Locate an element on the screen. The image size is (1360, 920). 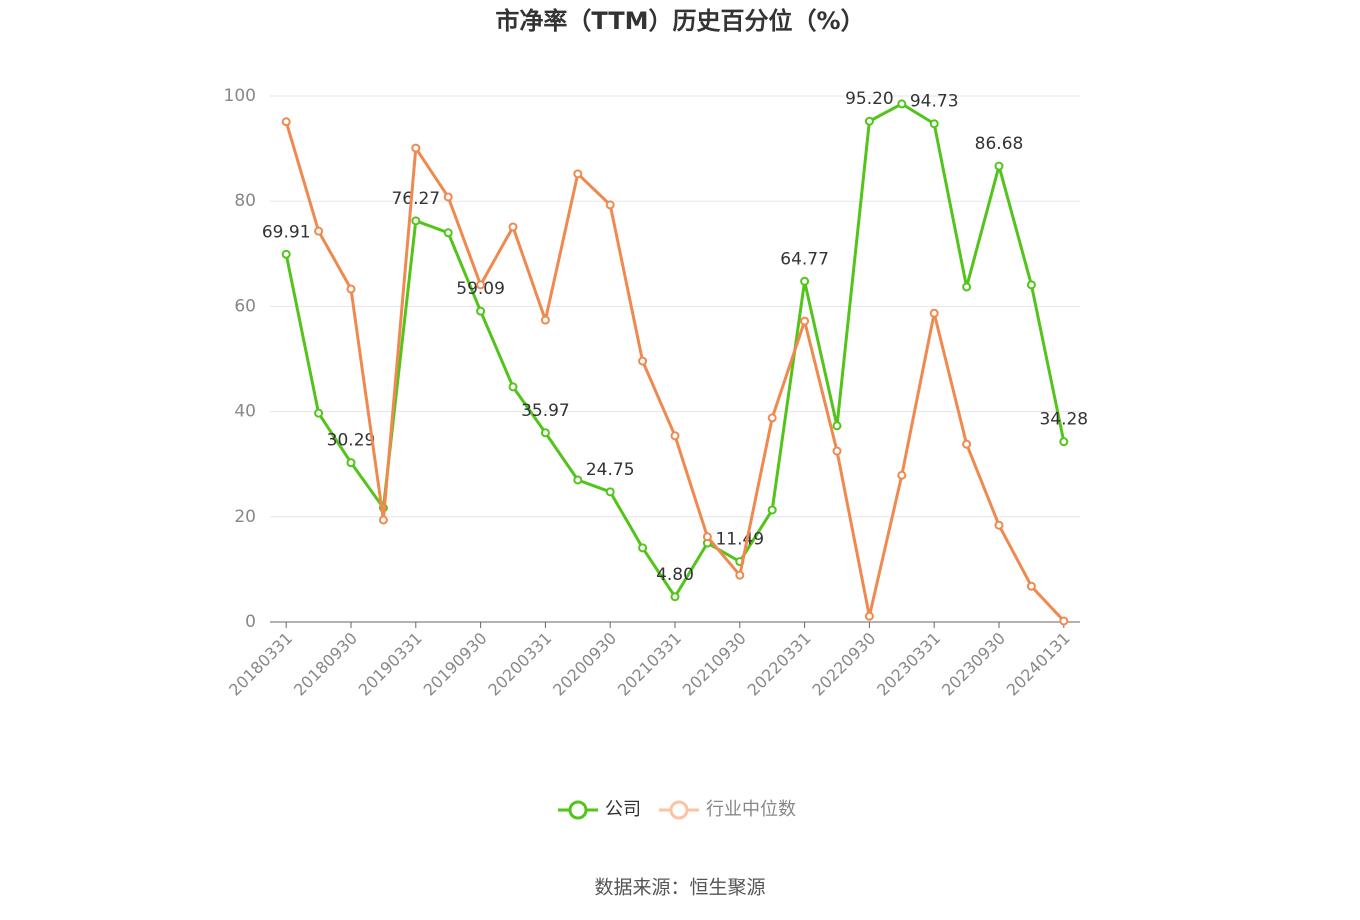
x-tick-label: 20190930 is located at coordinates (455, 664).